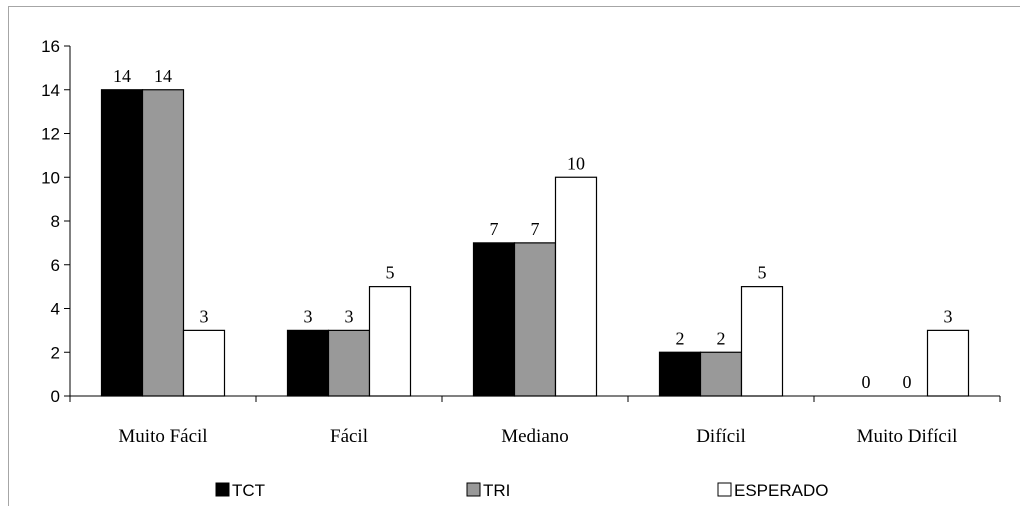  What do you see at coordinates (248, 490) in the screenshot?
I see `legend-label: TCT` at bounding box center [248, 490].